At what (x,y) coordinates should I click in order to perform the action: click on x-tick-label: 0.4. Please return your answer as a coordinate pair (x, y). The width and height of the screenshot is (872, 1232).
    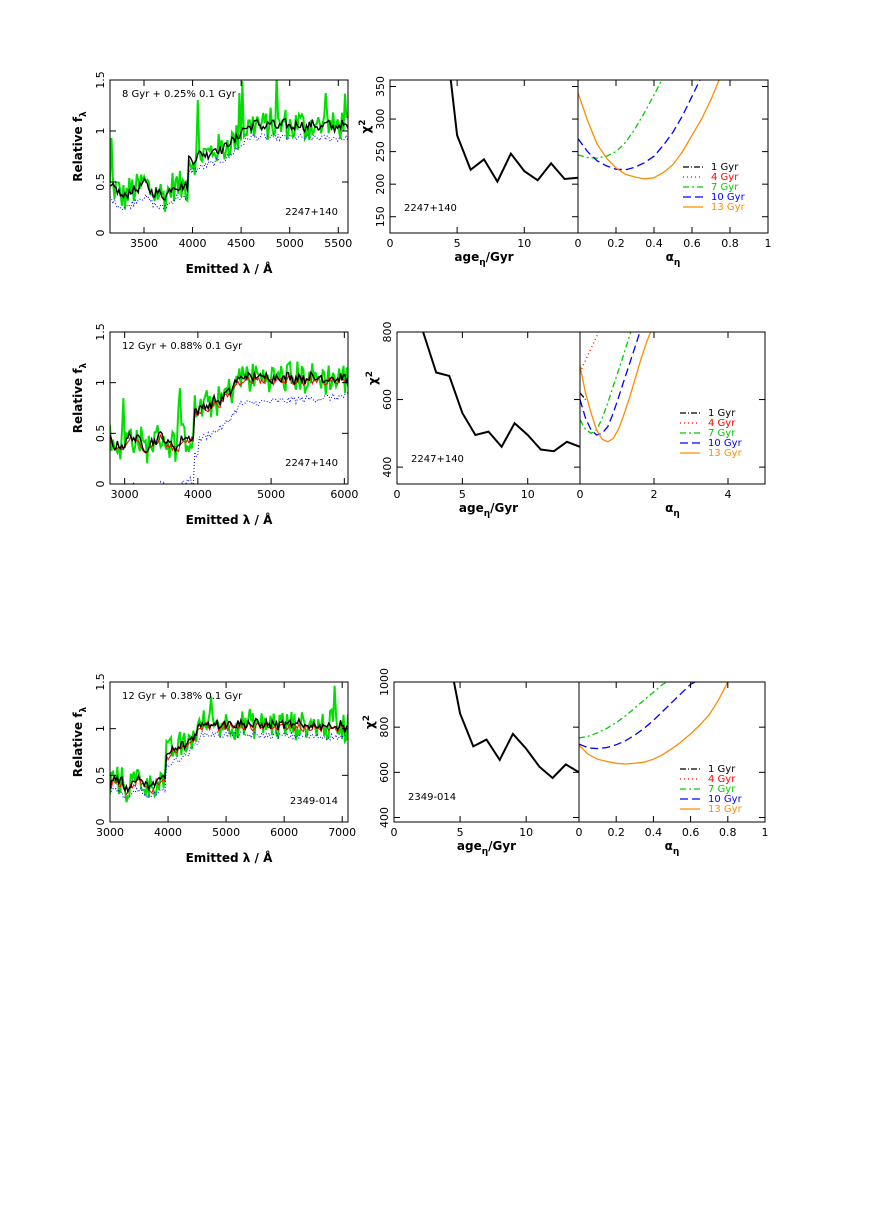
    Looking at the image, I should click on (654, 243).